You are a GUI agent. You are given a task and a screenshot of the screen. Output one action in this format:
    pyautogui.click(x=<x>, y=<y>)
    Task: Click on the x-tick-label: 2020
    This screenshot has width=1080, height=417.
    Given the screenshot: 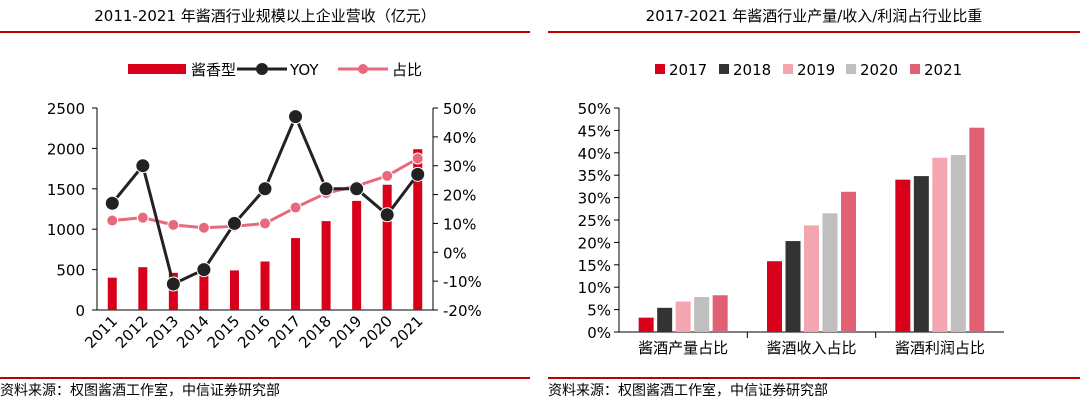 What is the action you would take?
    pyautogui.click(x=376, y=332)
    